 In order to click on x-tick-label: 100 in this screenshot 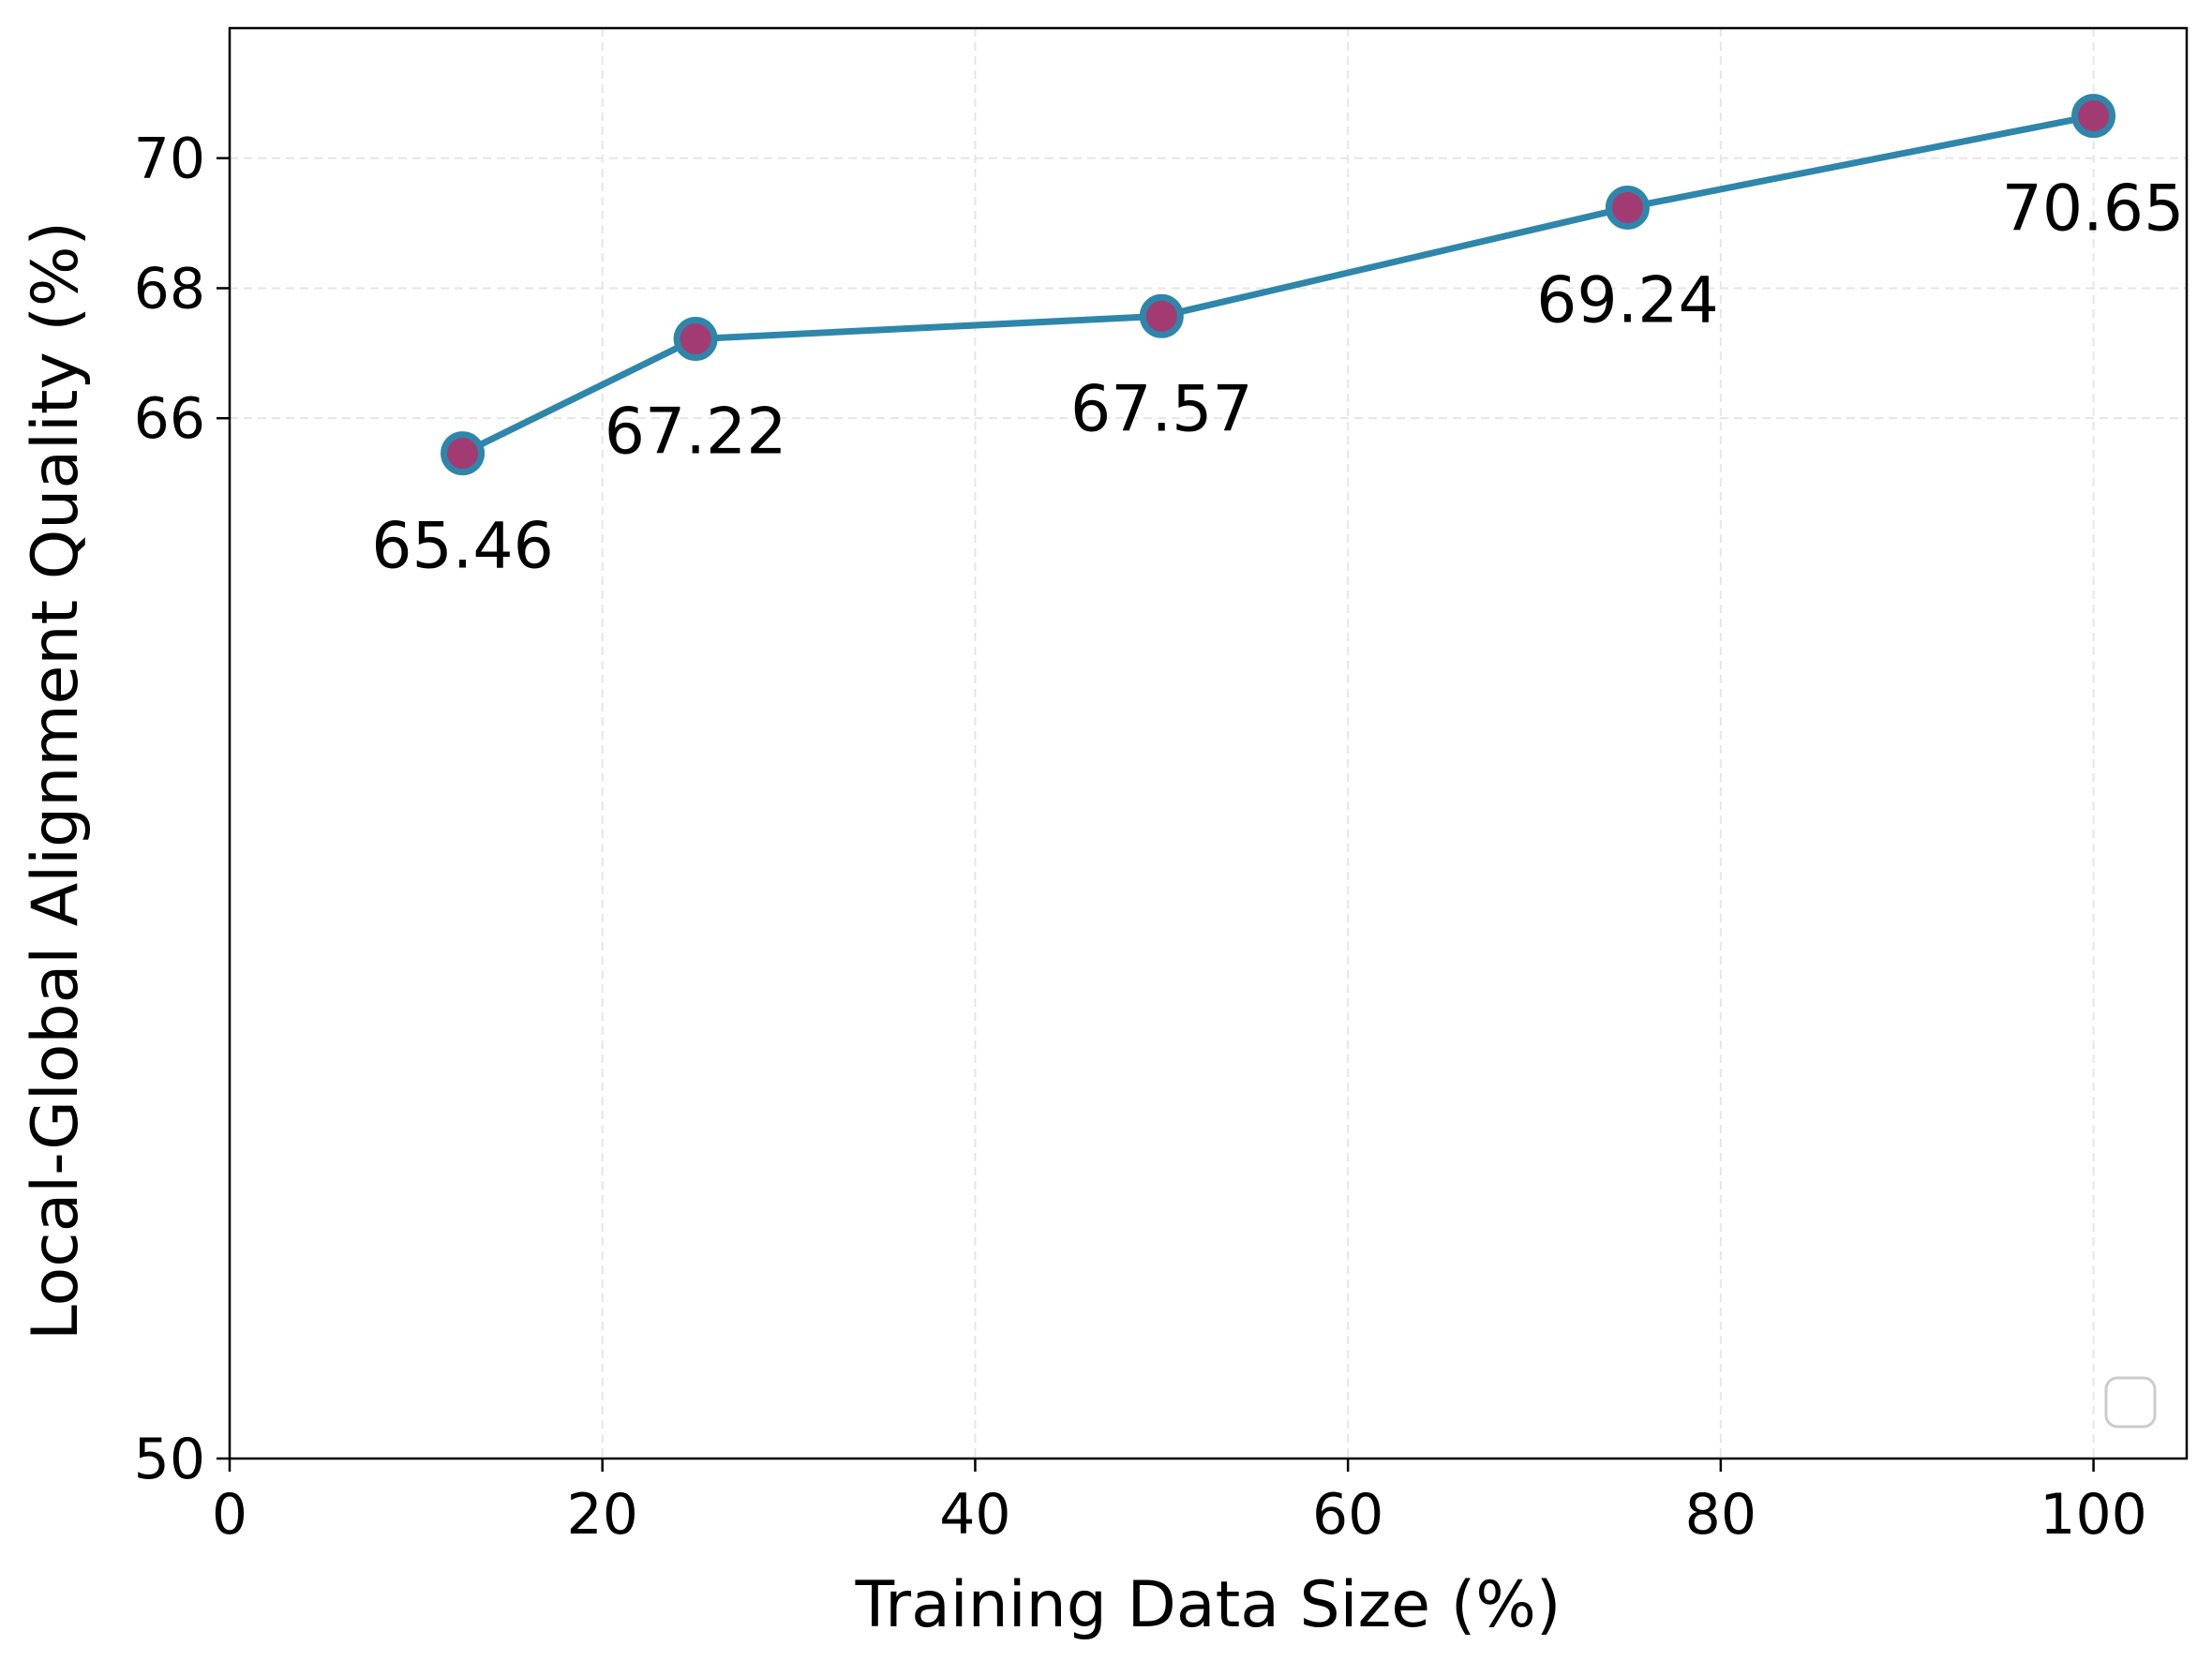, I will do `click(2093, 1515)`.